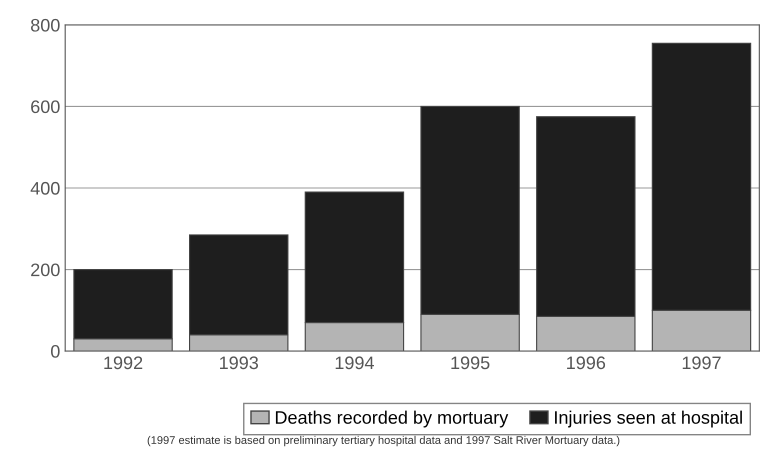 This screenshot has width=767, height=453. What do you see at coordinates (239, 363) in the screenshot?
I see `x-tick-label: 1993` at bounding box center [239, 363].